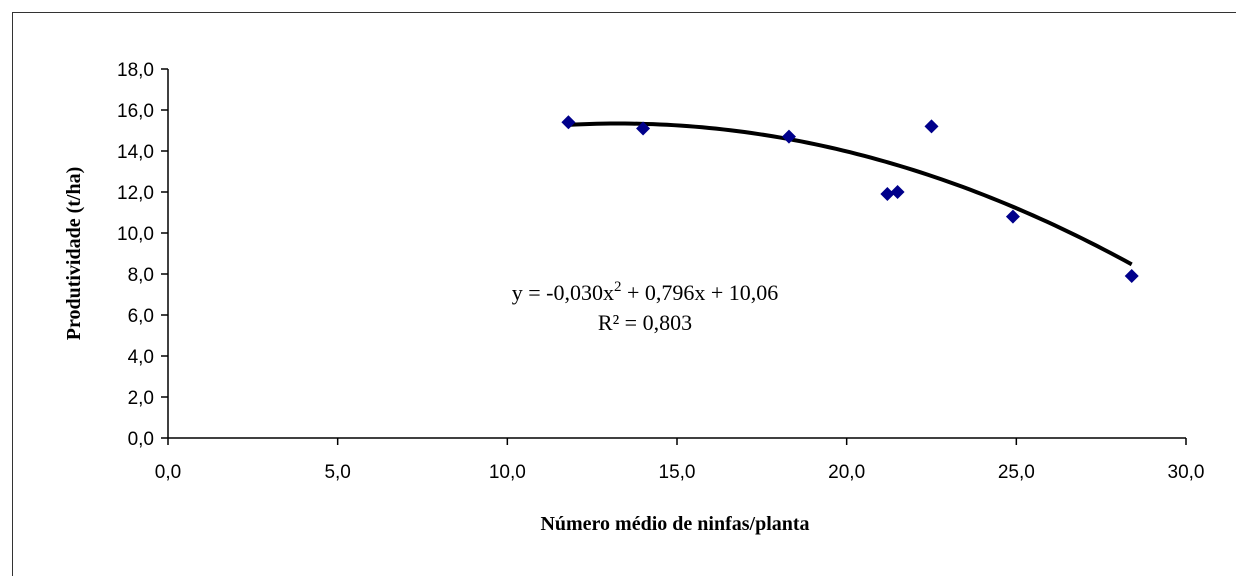  What do you see at coordinates (699, 292) in the screenshot?
I see `equation-suffix: + 0,796x + 10,06` at bounding box center [699, 292].